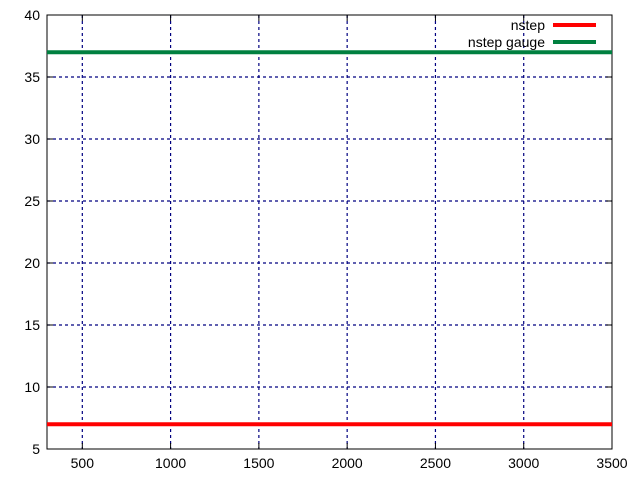 The image size is (640, 480). What do you see at coordinates (32, 201) in the screenshot?
I see `y-tick-label: 25` at bounding box center [32, 201].